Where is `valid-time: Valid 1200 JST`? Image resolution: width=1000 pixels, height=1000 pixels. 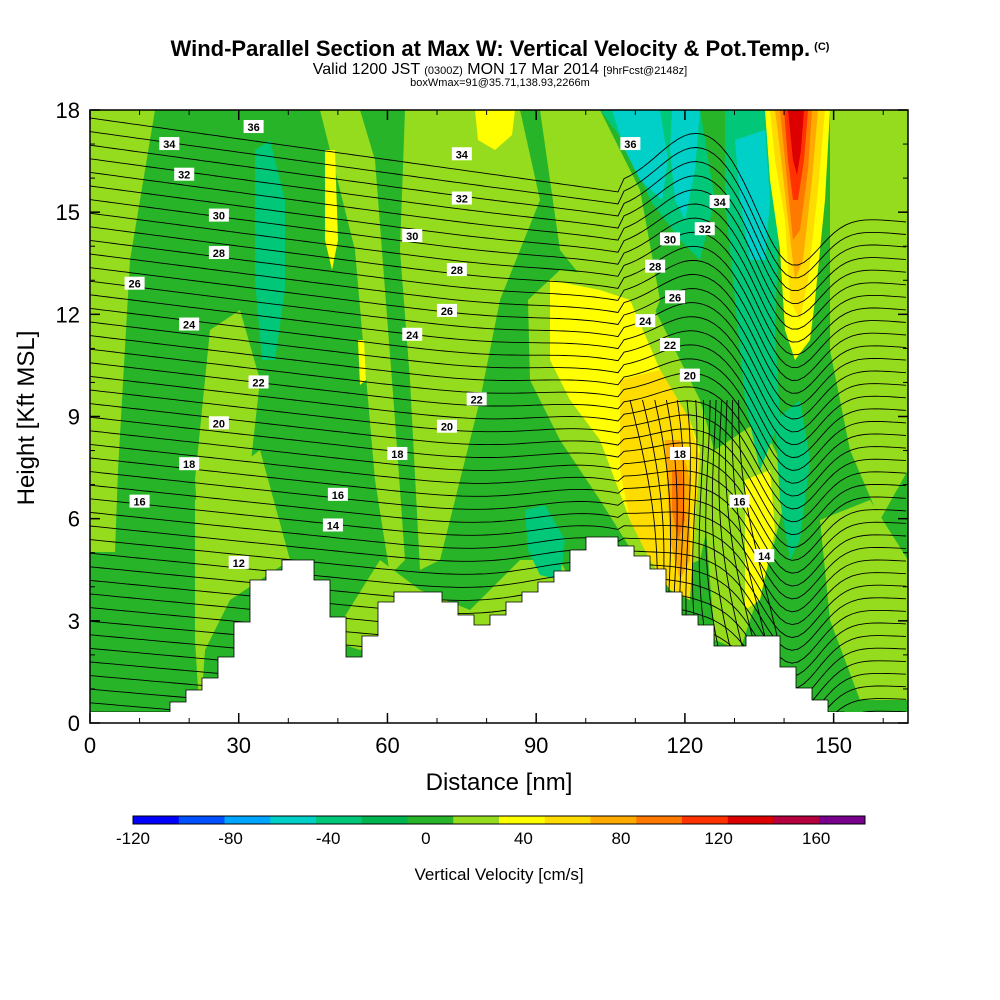 valid-time: Valid 1200 JST is located at coordinates (366, 69).